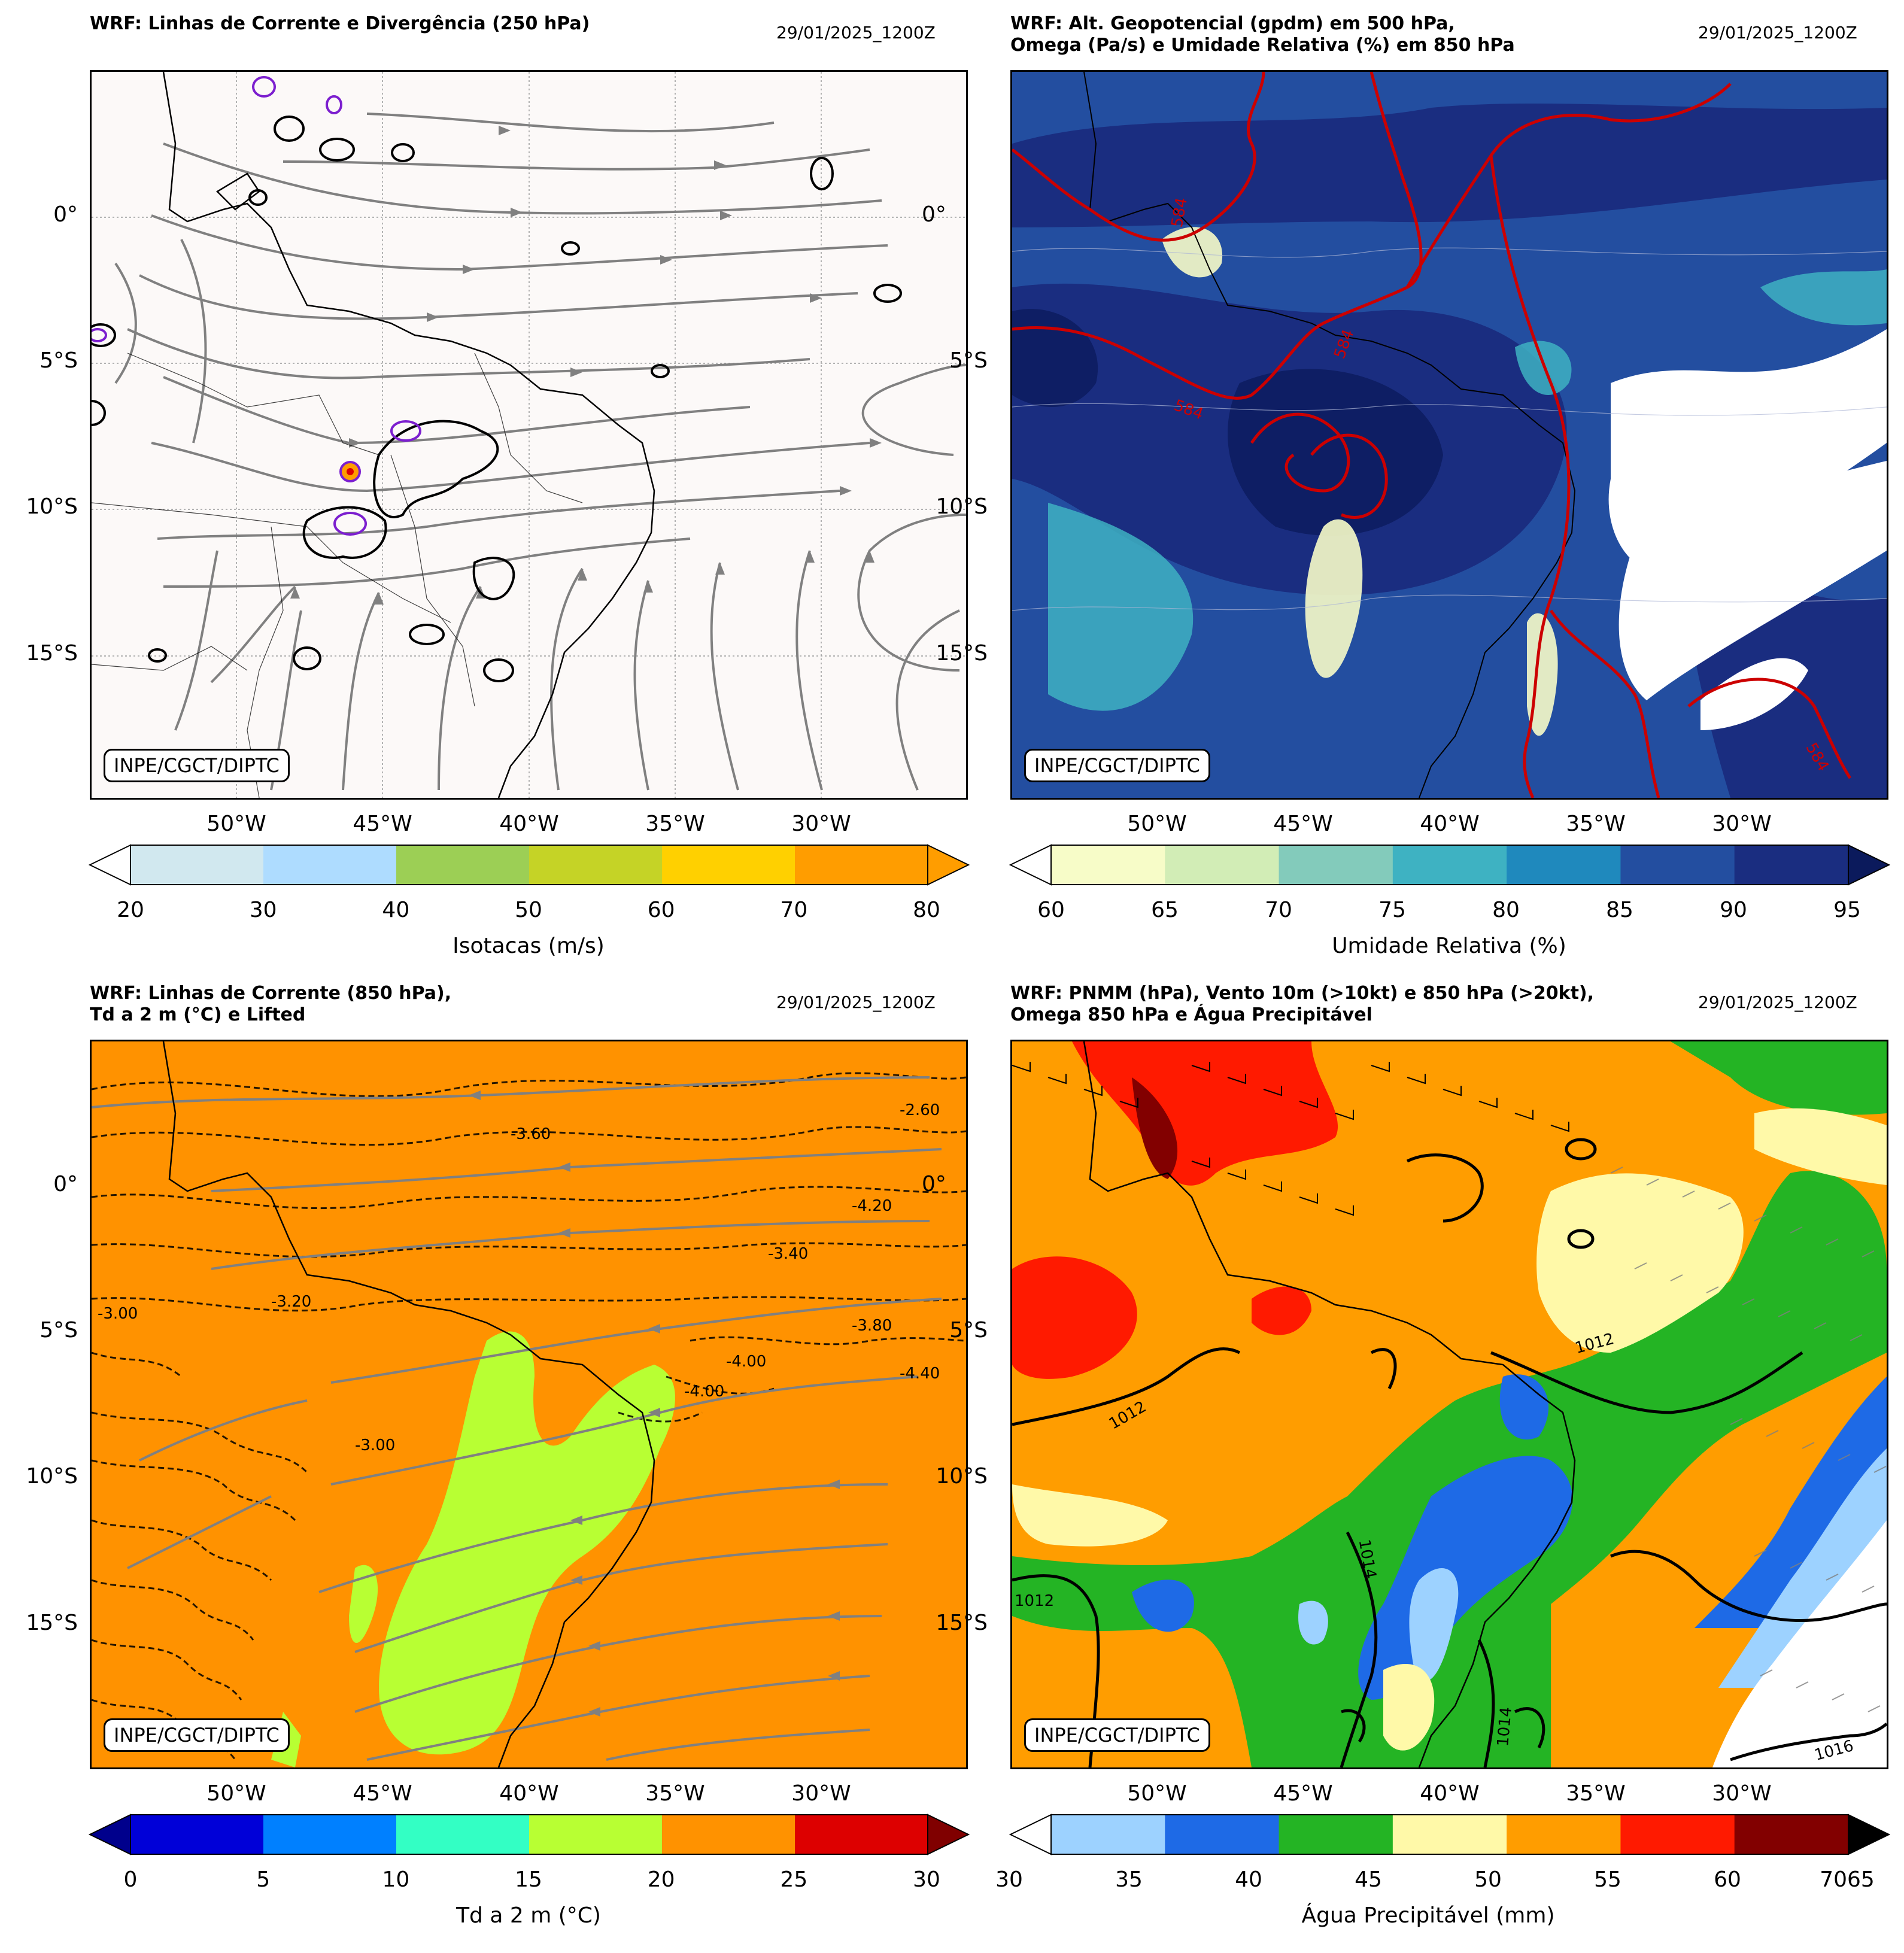 This screenshot has height=1953, width=1904. Describe the element at coordinates (704, 1392) in the screenshot. I see `contour-label: -4.00` at that location.